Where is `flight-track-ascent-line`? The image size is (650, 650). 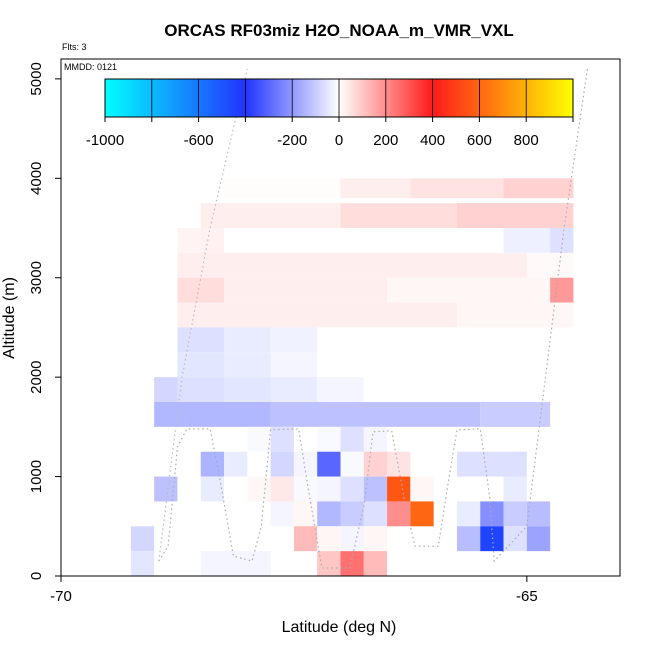 flight-track-ascent-line is located at coordinates (203, 315).